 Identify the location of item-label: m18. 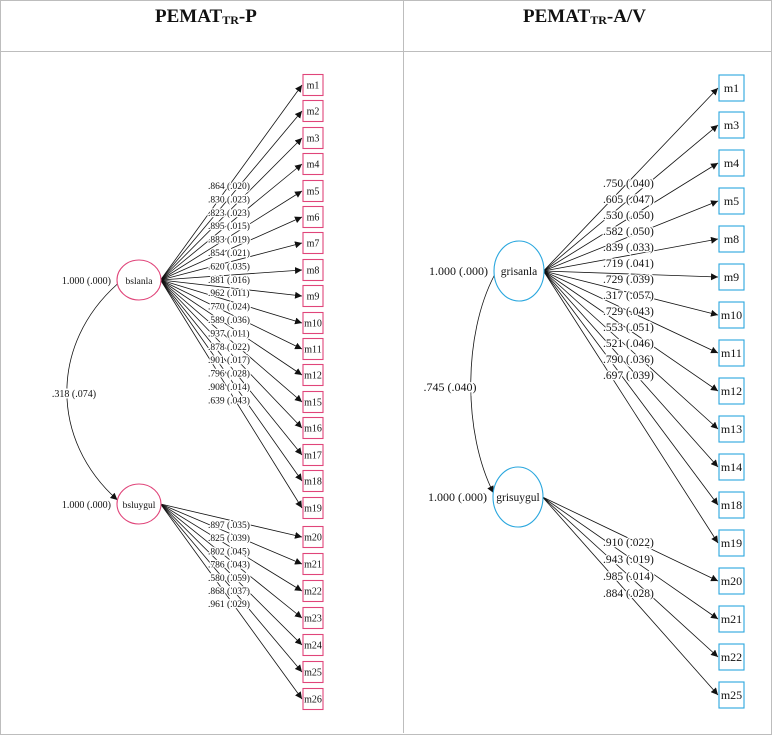
(731, 505).